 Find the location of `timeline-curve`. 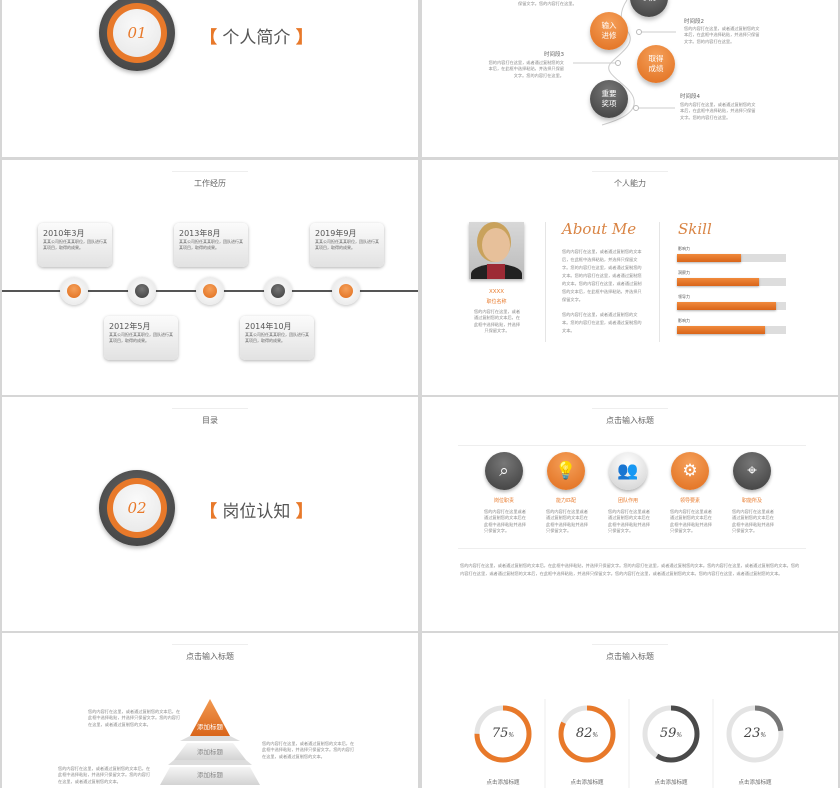

timeline-curve is located at coordinates (624, 63).